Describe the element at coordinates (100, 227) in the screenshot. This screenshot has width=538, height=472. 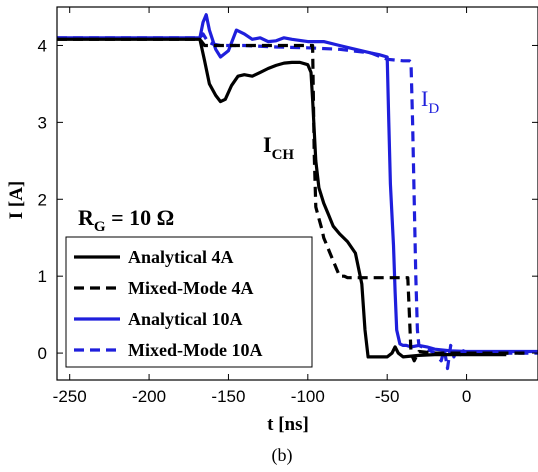
I see `rg-subscript: G` at that location.